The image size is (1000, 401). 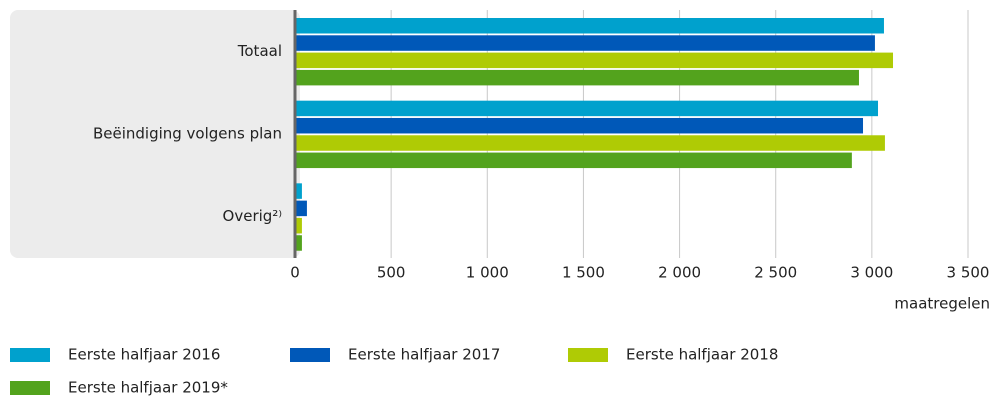 What do you see at coordinates (424, 355) in the screenshot?
I see `legend-label: Eerste halfjaar 2017` at bounding box center [424, 355].